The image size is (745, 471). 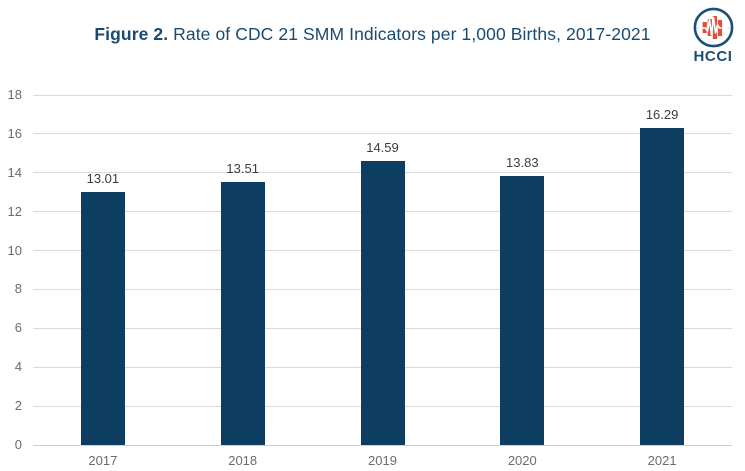 I want to click on y-tick-label: 16, so click(x=14, y=133).